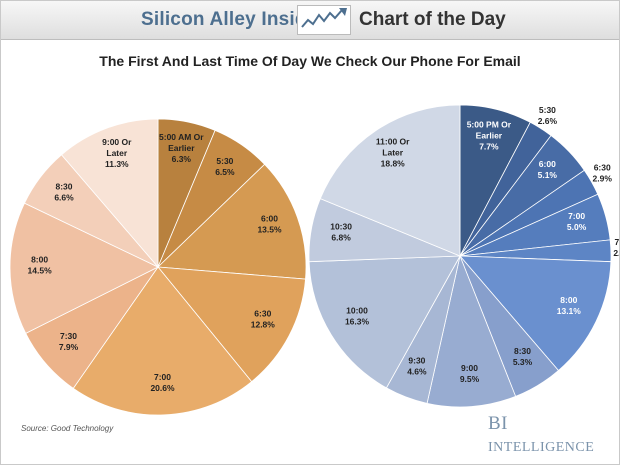  I want to click on pie2-slice-label-7: 8:30 5.3%, so click(523, 356).